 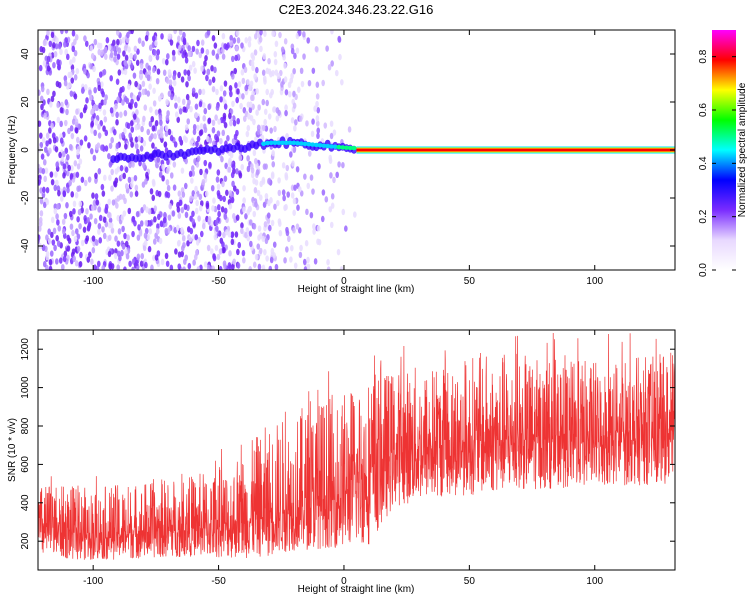 I want to click on colorbar-tick-label: 0.4, so click(x=703, y=163).